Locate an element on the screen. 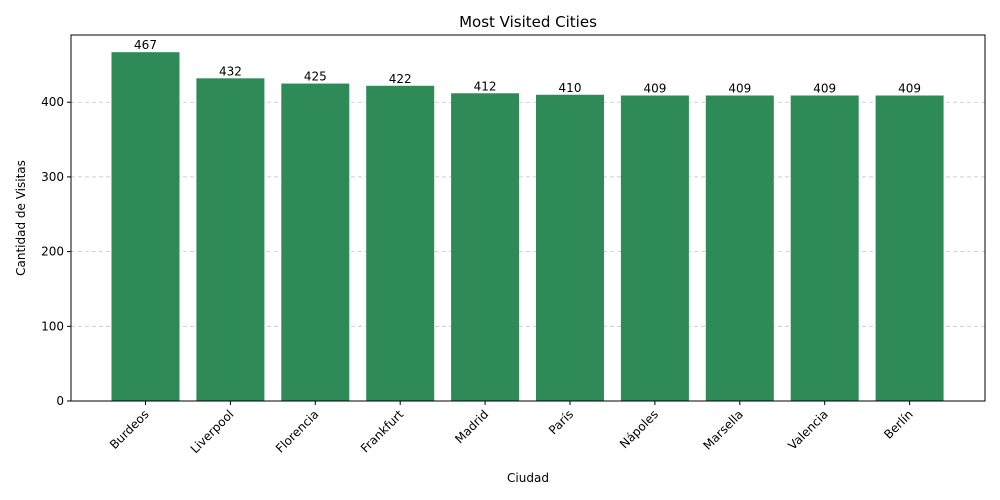 This screenshot has width=1000, height=500. y-tick-label: 100 is located at coordinates (52, 326).